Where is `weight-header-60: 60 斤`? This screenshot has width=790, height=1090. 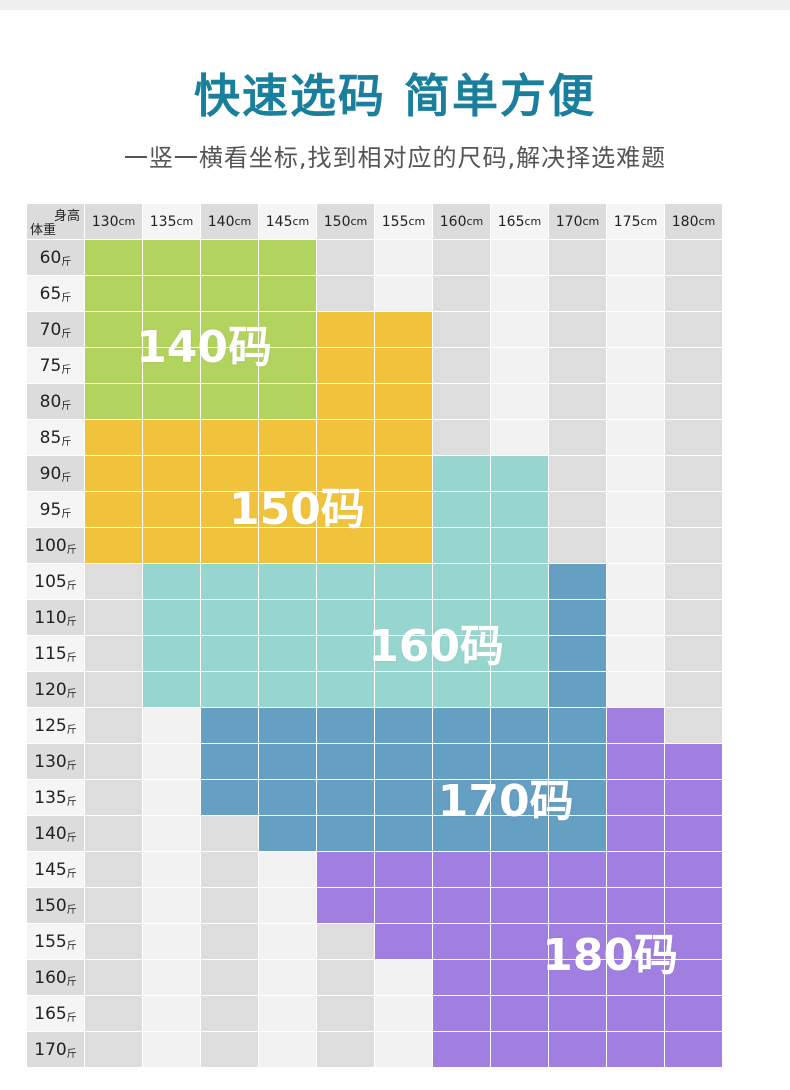 weight-header-60: 60 斤 is located at coordinates (55, 257).